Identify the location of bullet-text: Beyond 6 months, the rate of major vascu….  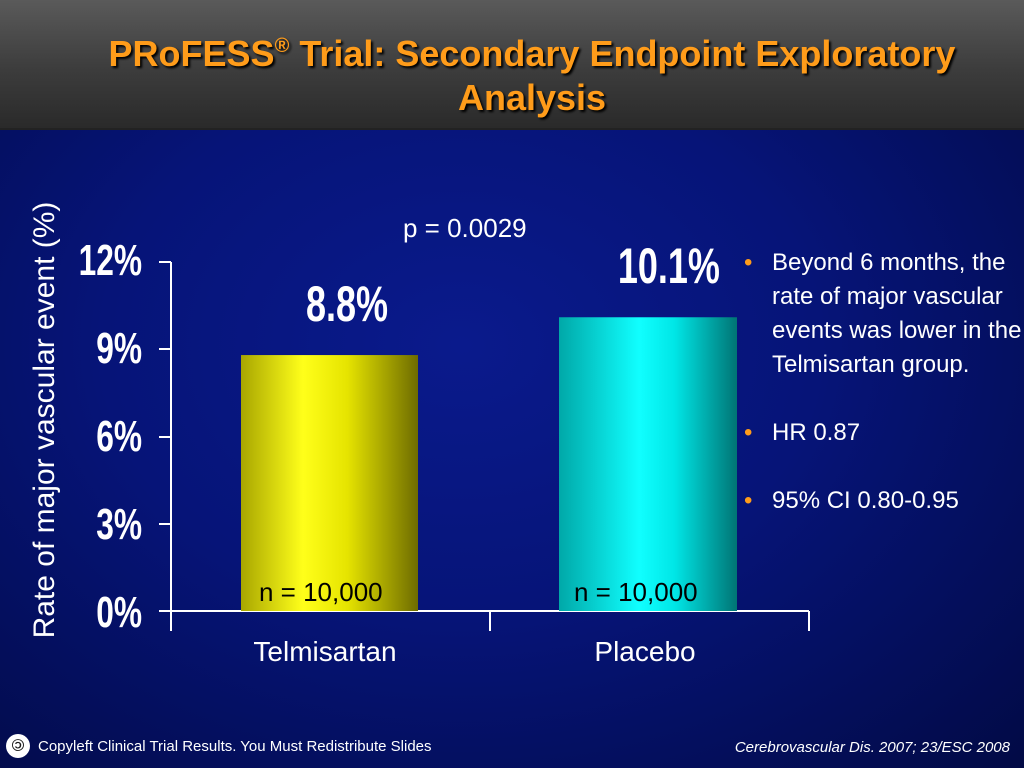
(897, 313).